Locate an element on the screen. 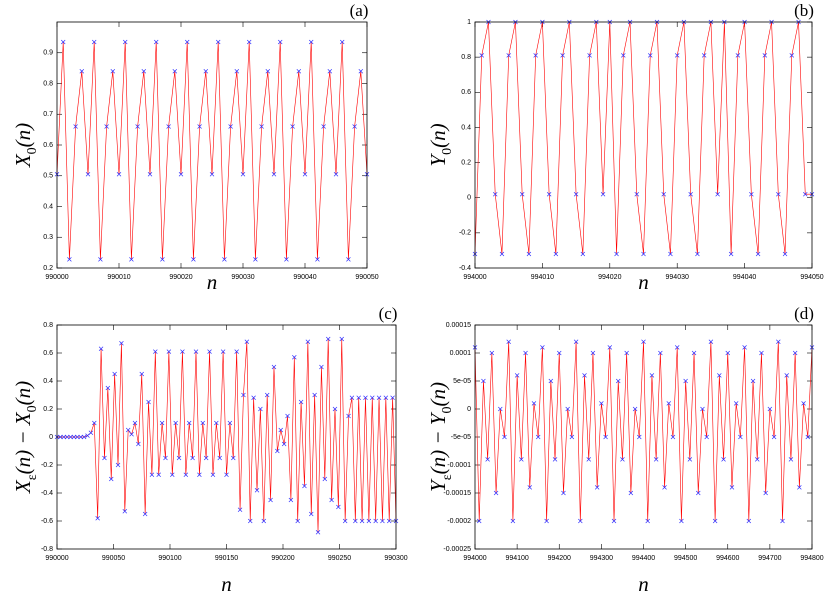  x-tick-label: 994040 is located at coordinates (744, 277).